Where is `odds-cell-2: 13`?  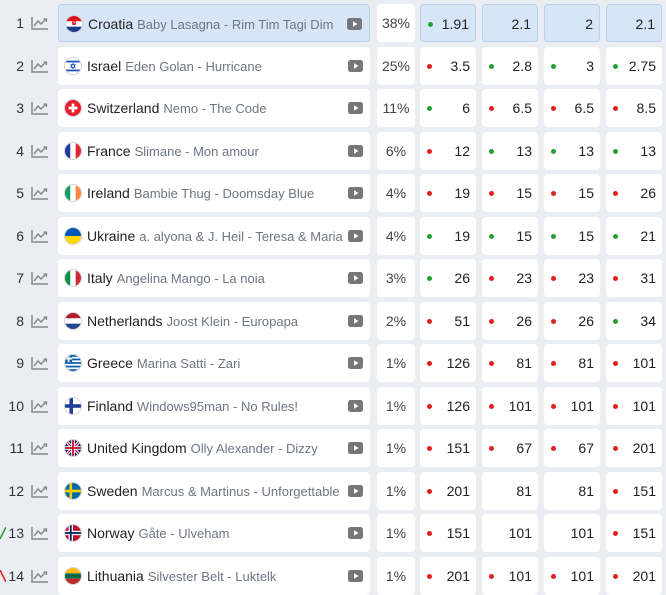 odds-cell-2: 13 is located at coordinates (510, 151).